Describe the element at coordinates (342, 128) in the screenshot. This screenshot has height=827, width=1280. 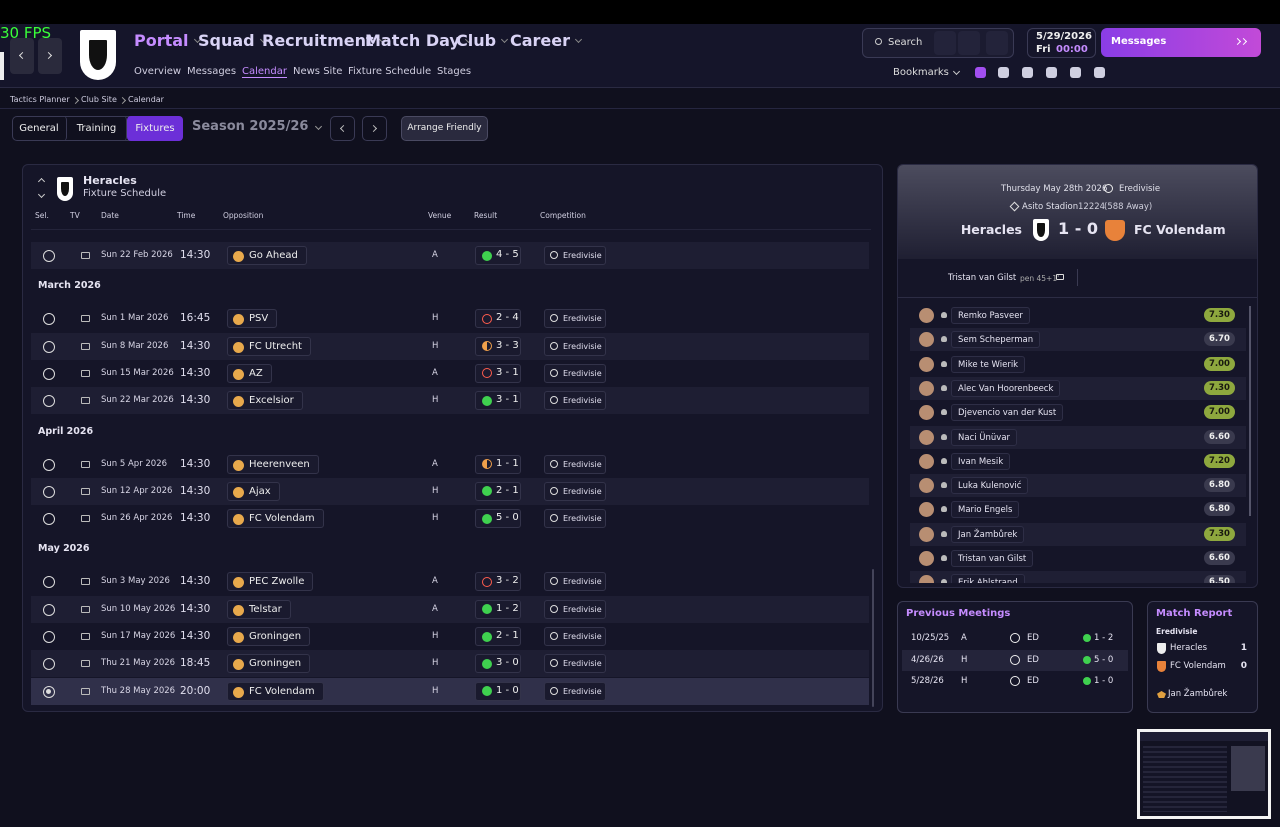
I see `prev-season-button` at that location.